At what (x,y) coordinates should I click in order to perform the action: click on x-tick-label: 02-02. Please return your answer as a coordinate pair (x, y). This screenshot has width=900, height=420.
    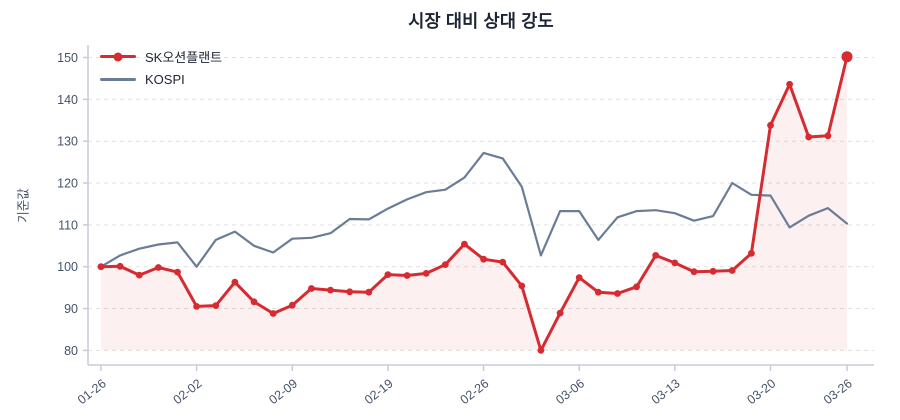
    Looking at the image, I should click on (188, 391).